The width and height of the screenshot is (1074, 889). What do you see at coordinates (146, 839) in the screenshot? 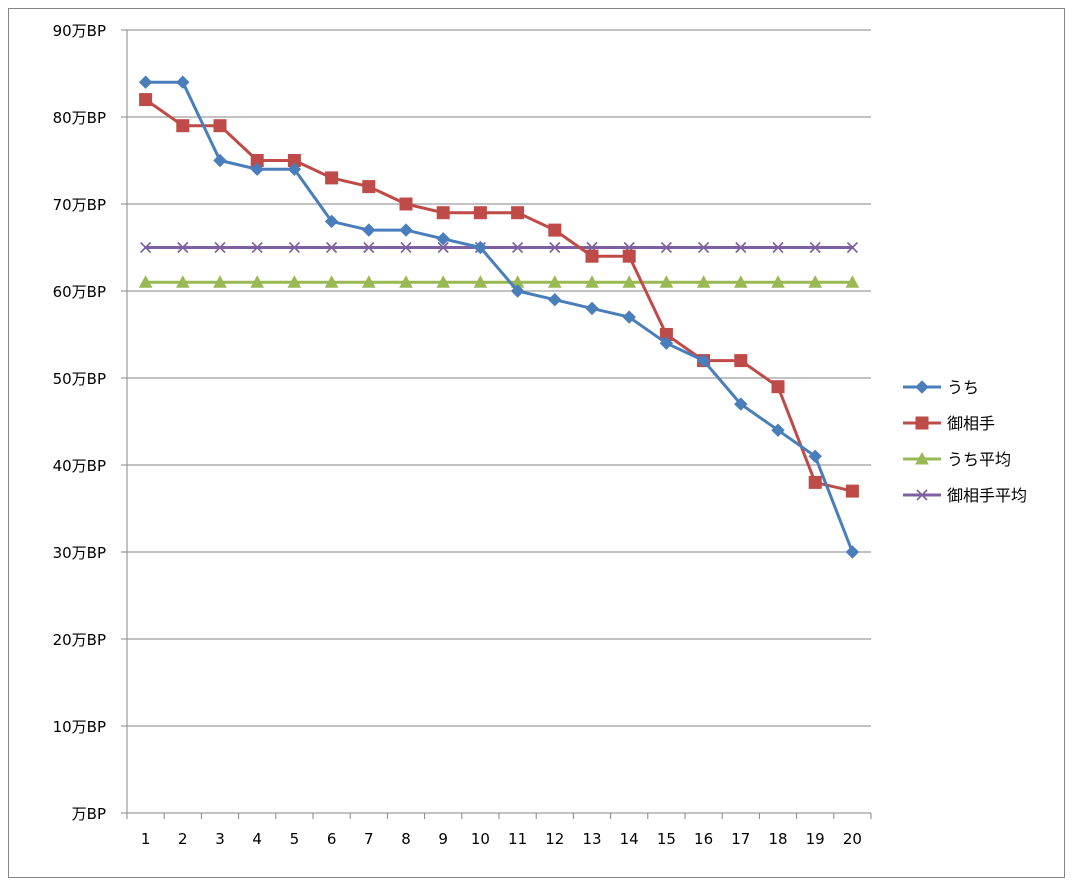
I see `x-tick-label: 1` at bounding box center [146, 839].